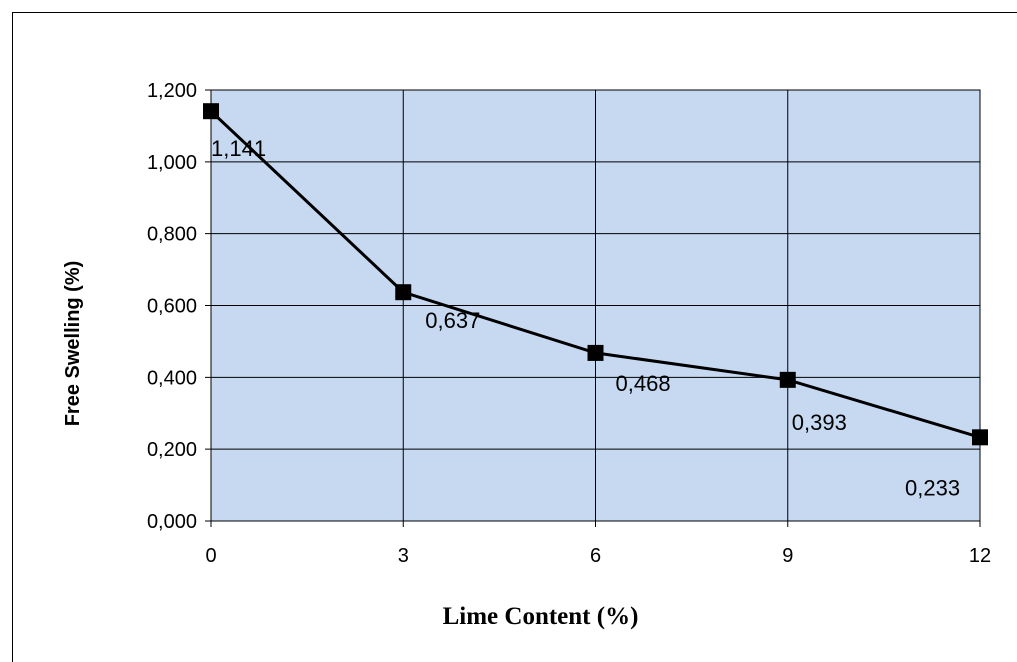 Image resolution: width=1017 pixels, height=662 pixels. Describe the element at coordinates (980, 556) in the screenshot. I see `x-tick-label: 12` at that location.